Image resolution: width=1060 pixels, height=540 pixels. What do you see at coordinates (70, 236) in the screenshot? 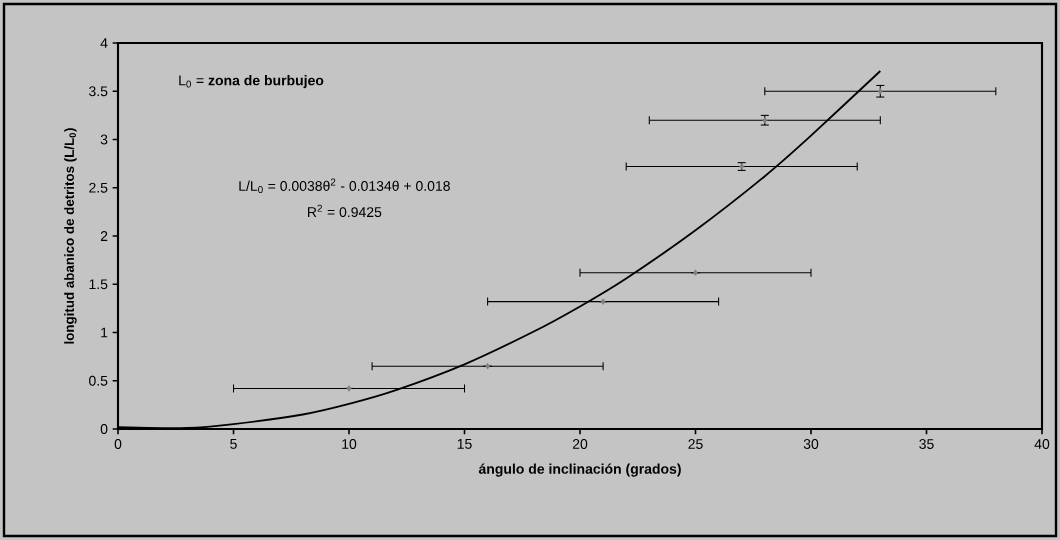
I see `y-axis-title: longitud abanico de detritos (L/L$_{0}$)` at bounding box center [70, 236].